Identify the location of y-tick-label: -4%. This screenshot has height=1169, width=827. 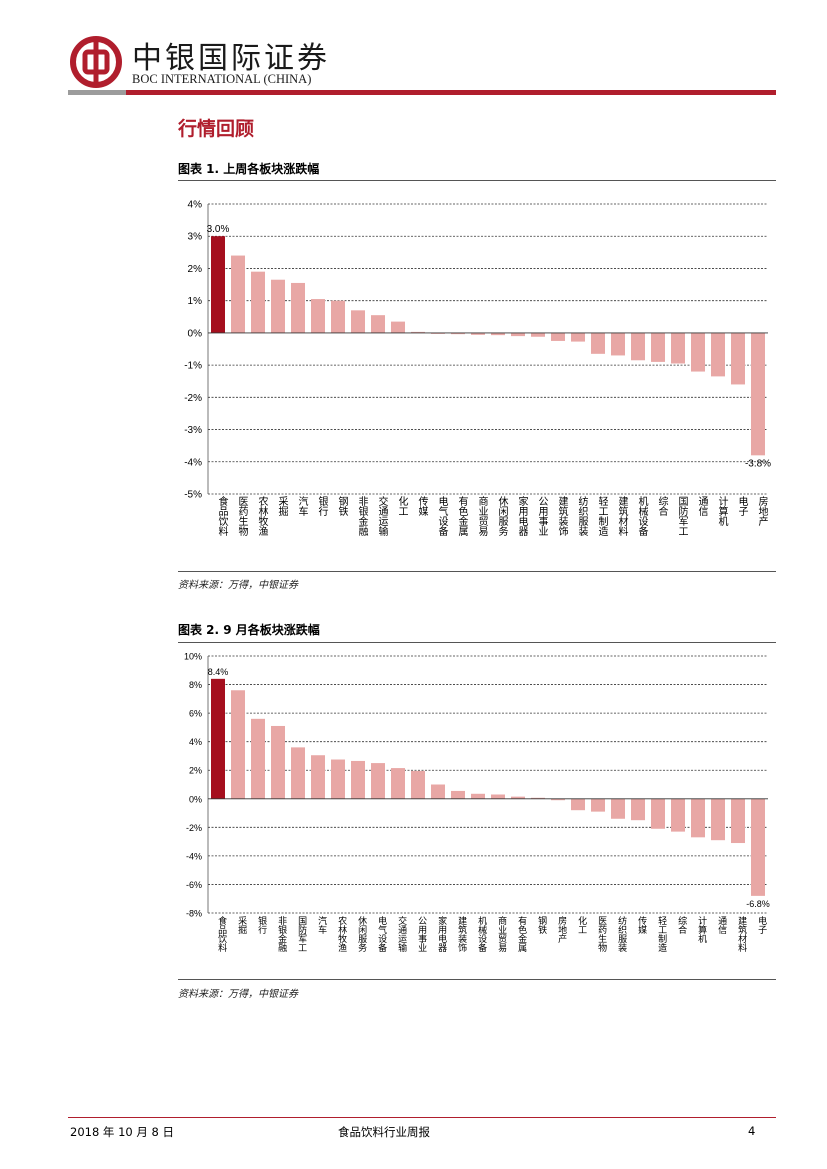
(194, 856).